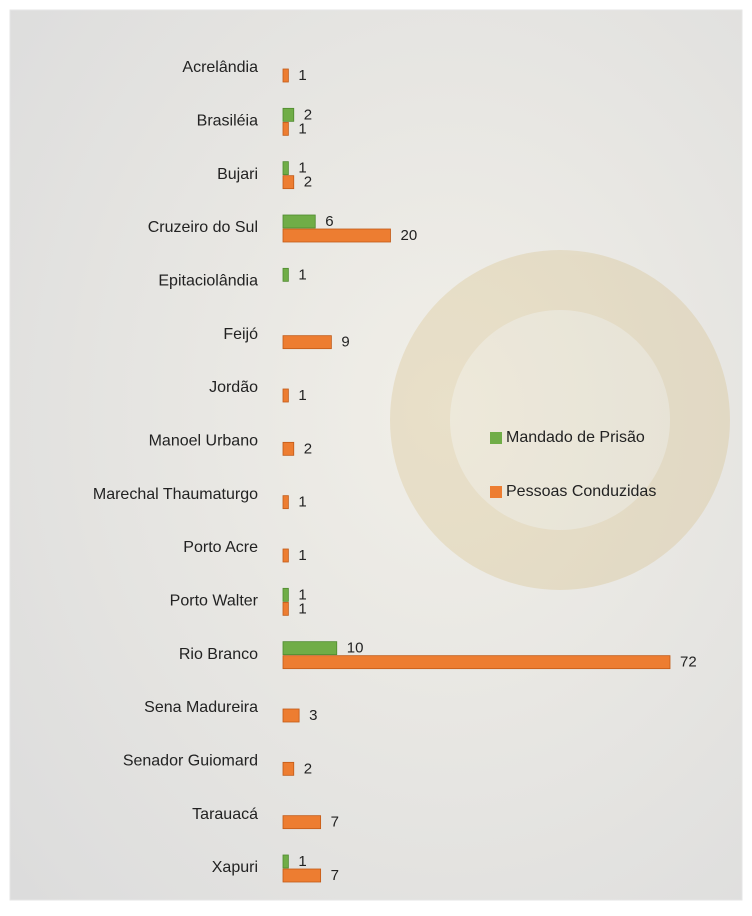 This screenshot has width=752, height=916. Describe the element at coordinates (220, 67) in the screenshot. I see `category-label: Acrelândia` at that location.